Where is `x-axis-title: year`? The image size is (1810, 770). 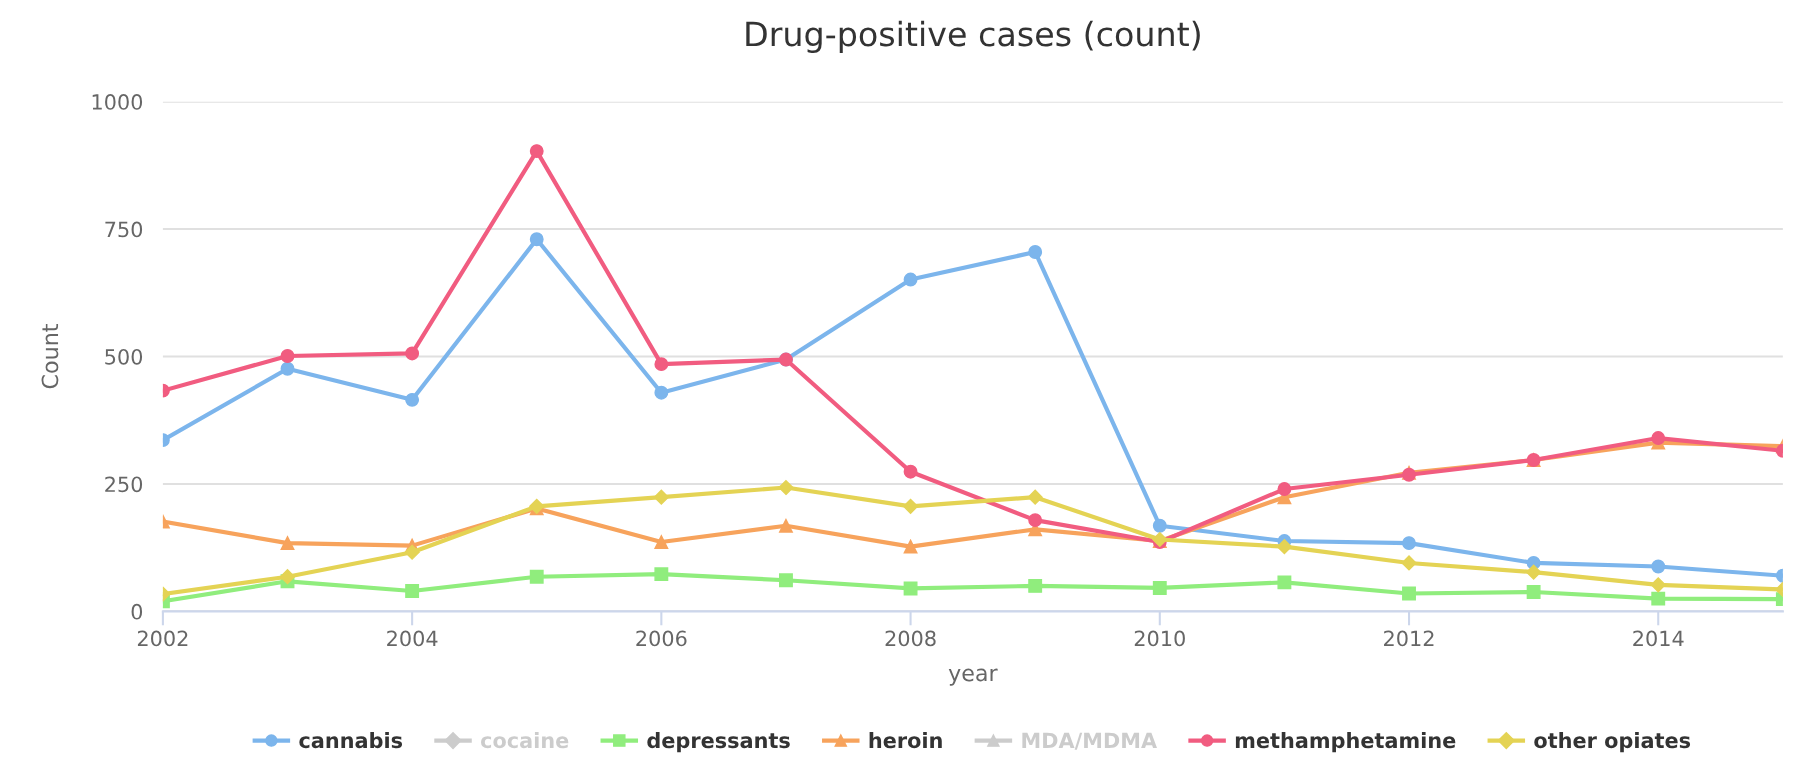 x-axis-title: year is located at coordinates (973, 677).